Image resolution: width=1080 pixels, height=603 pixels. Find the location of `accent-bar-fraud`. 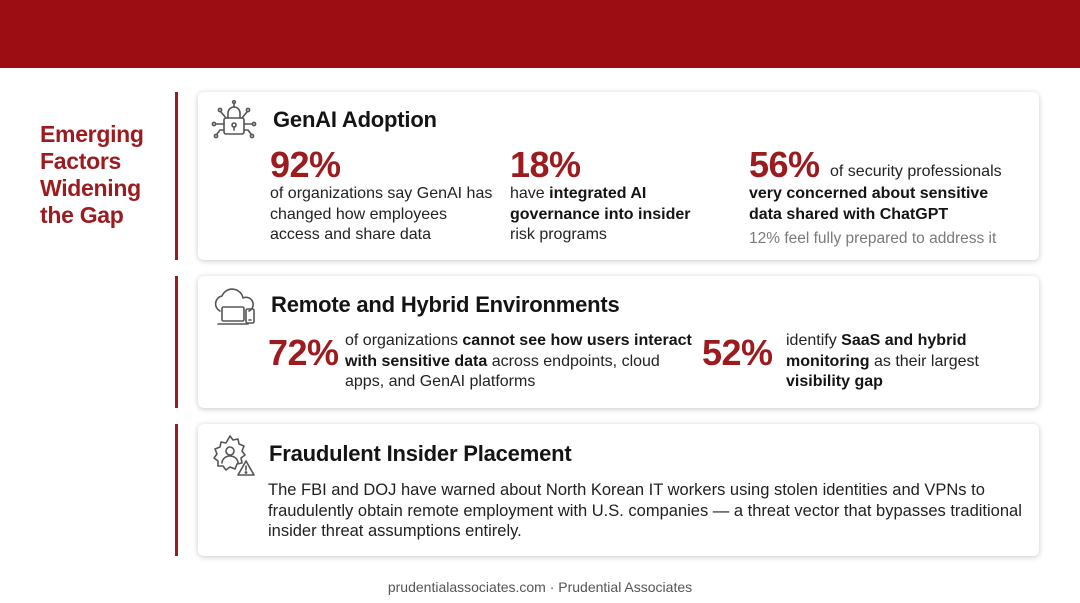

accent-bar-fraud is located at coordinates (176, 490).